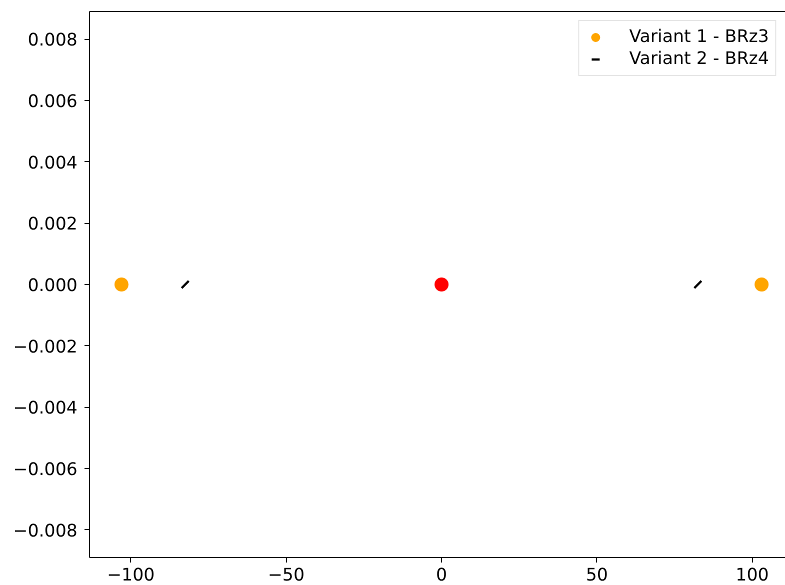 Image resolution: width=785 pixels, height=585 pixels. Describe the element at coordinates (752, 575) in the screenshot. I see `x-tick-label: 100` at that location.